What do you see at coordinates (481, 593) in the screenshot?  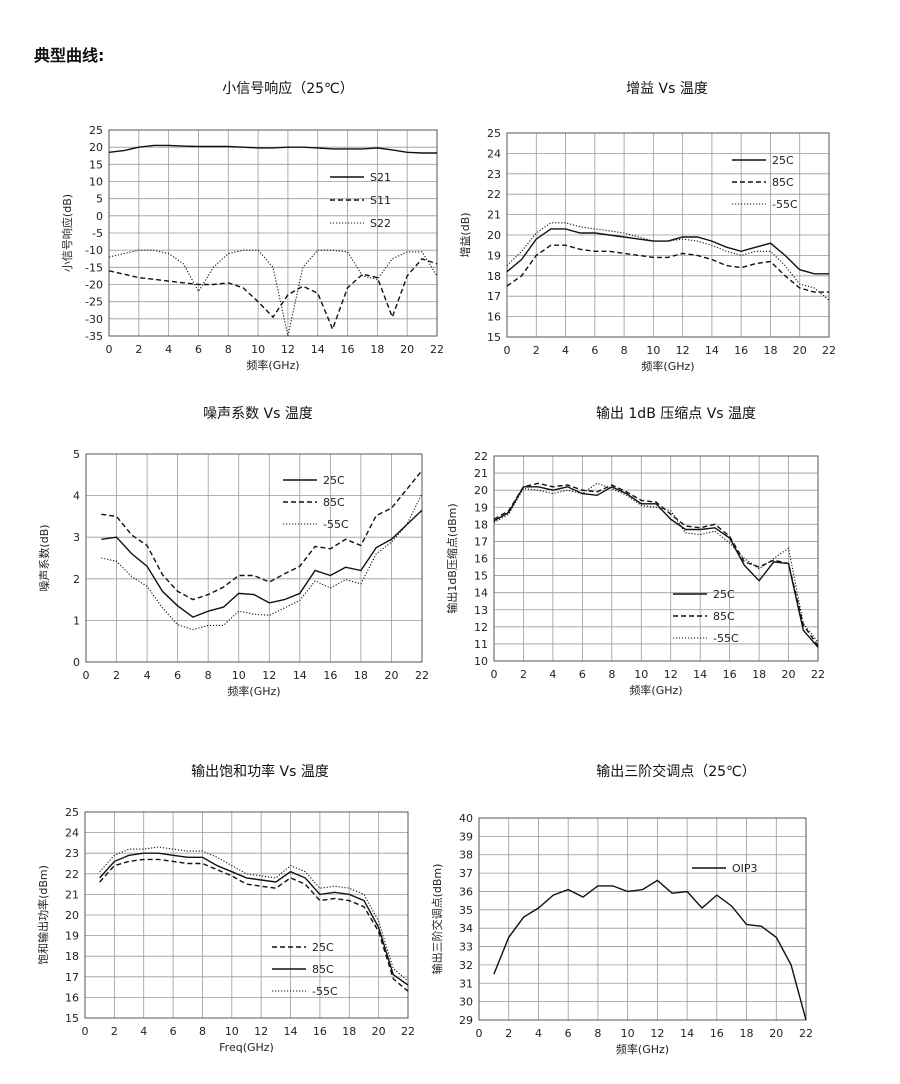 I see `y-tick-label: 14` at bounding box center [481, 593].